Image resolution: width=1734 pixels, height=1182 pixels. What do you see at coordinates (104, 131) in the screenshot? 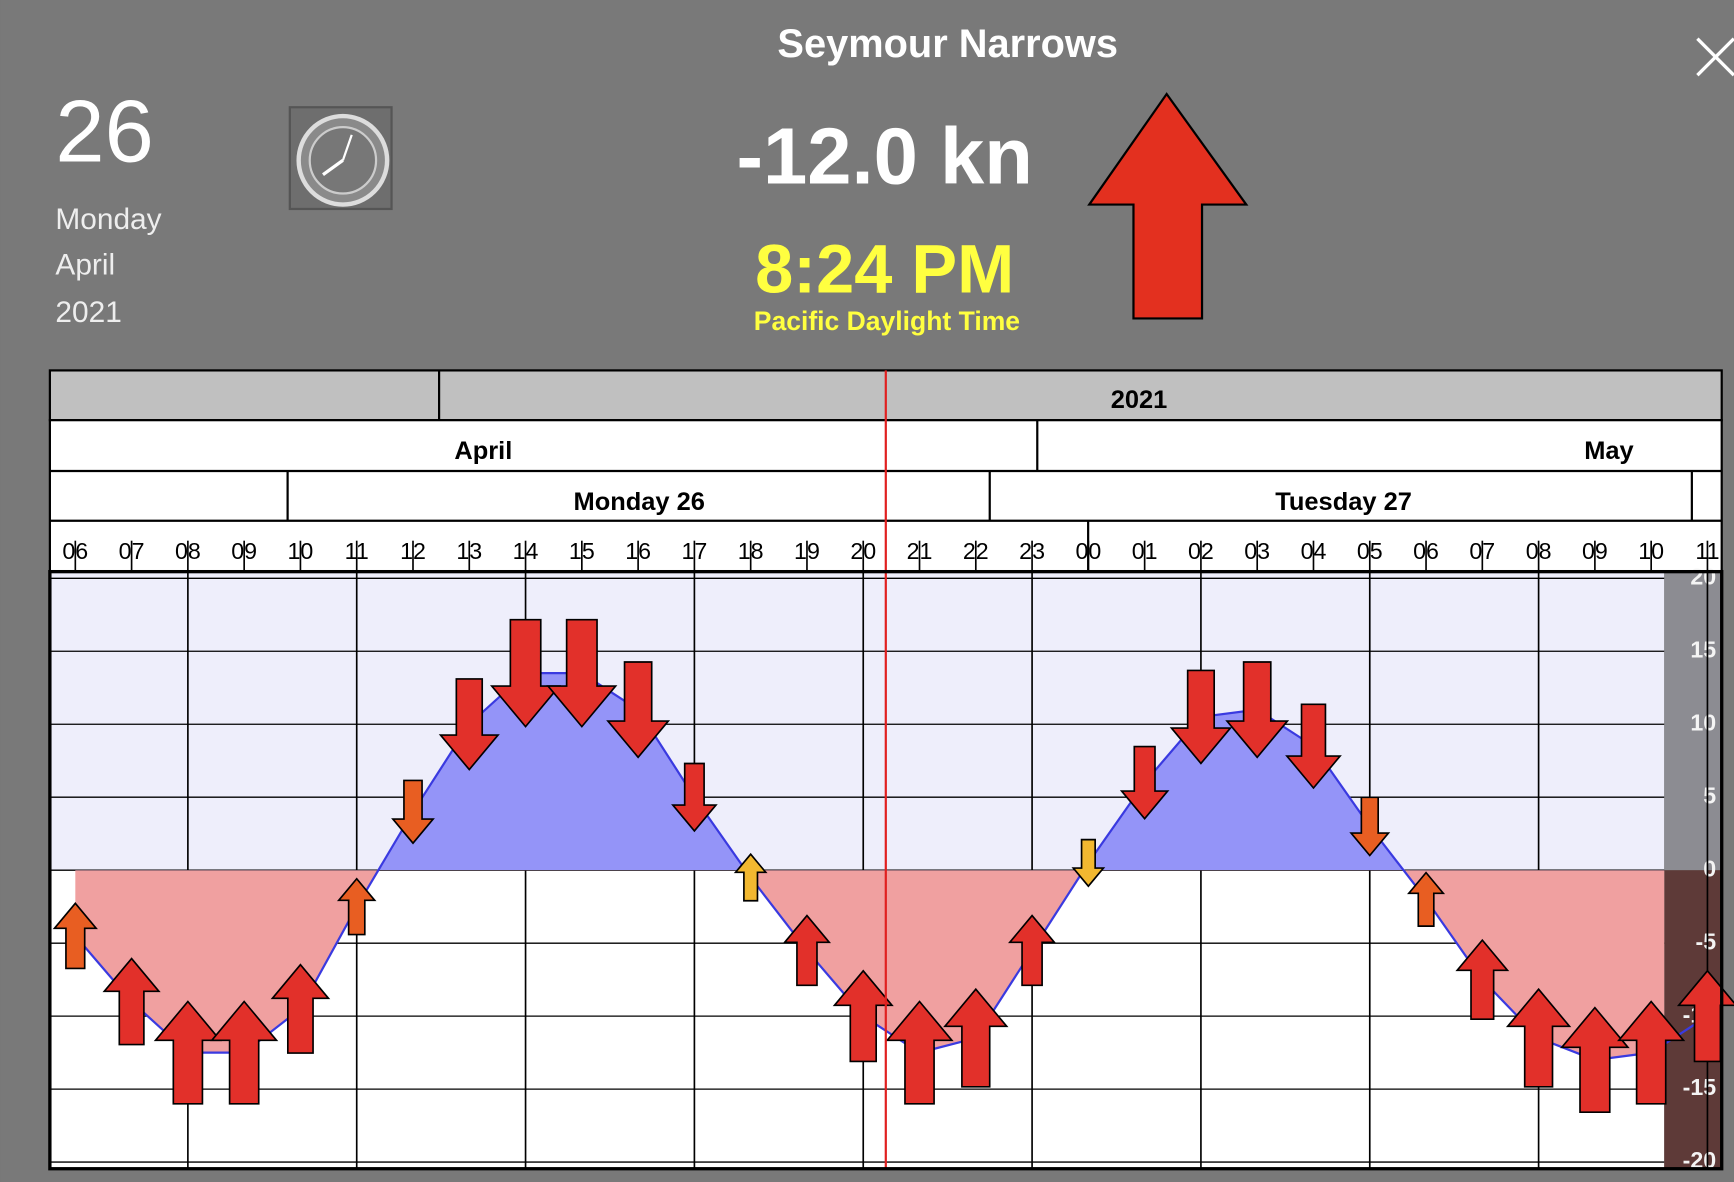
I see `day-number: 26` at bounding box center [104, 131].